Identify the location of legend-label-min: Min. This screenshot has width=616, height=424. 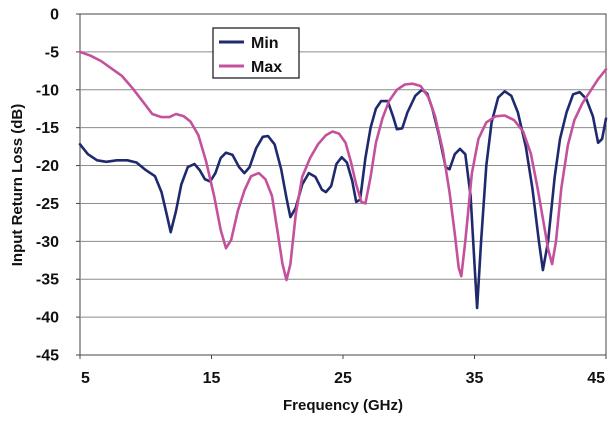
(265, 43).